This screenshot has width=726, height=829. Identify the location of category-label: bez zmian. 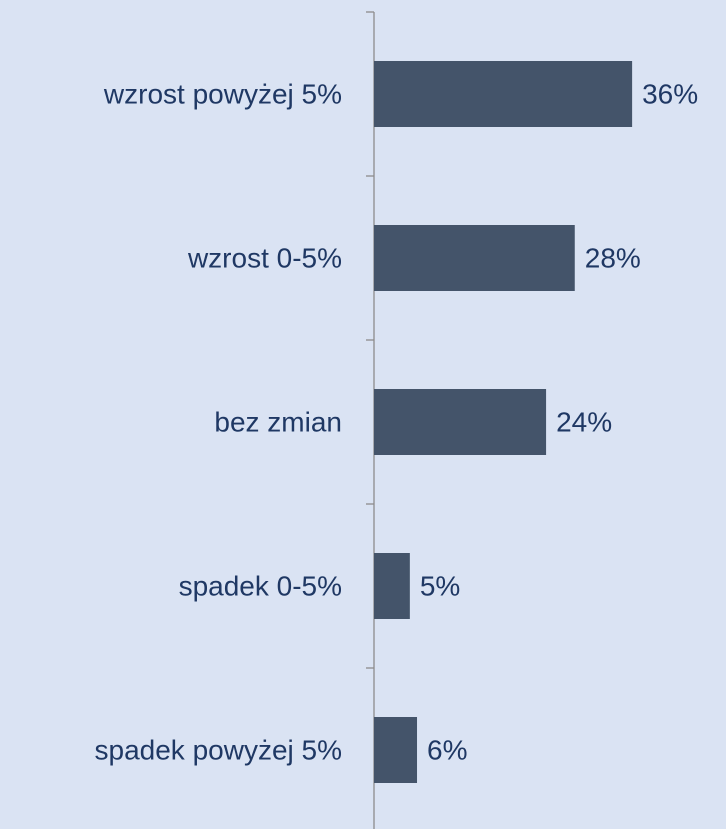
(278, 421).